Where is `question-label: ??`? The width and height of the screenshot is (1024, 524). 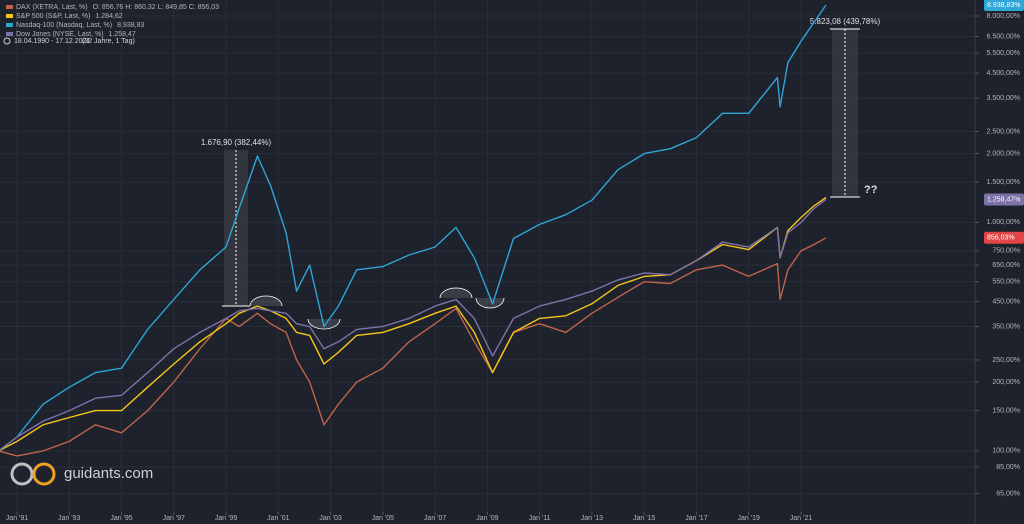 question-label: ?? is located at coordinates (871, 190).